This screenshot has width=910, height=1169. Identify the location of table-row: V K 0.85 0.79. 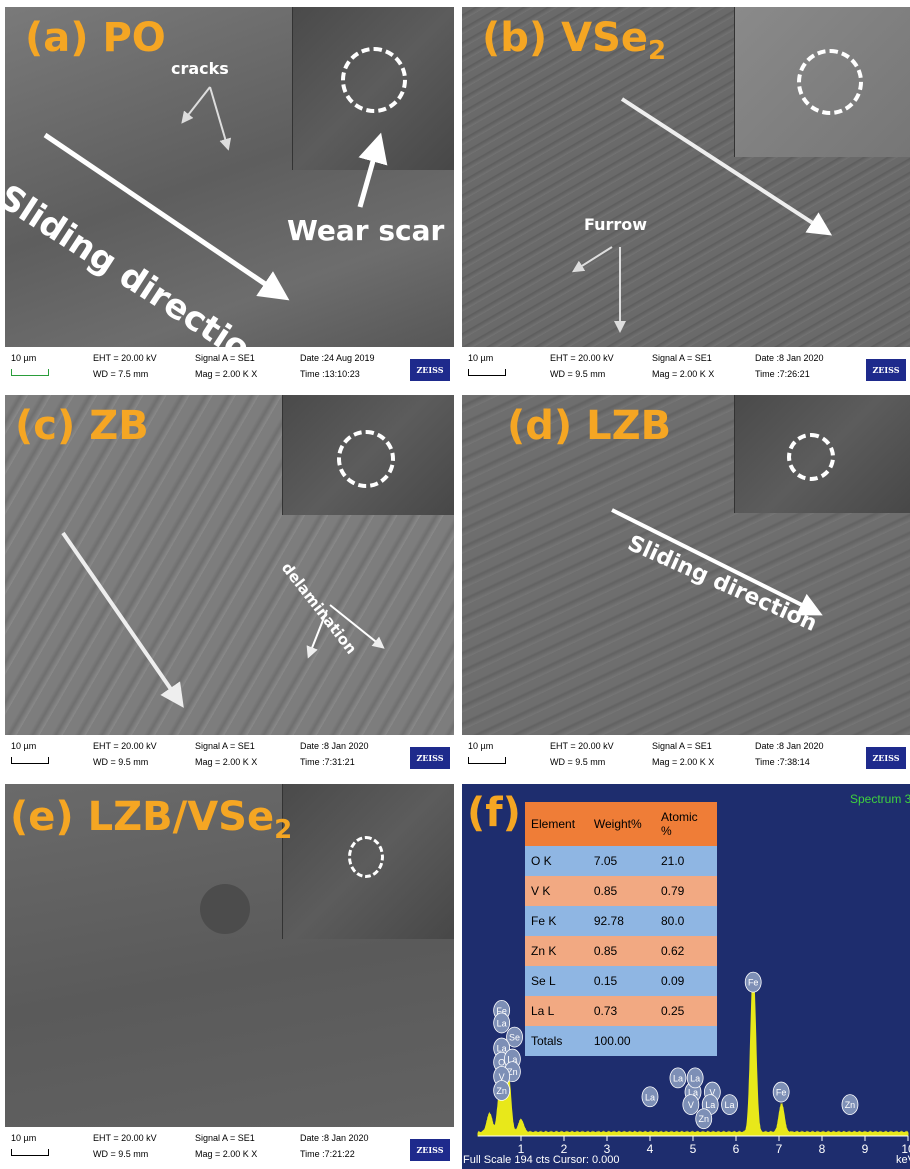
(621, 891).